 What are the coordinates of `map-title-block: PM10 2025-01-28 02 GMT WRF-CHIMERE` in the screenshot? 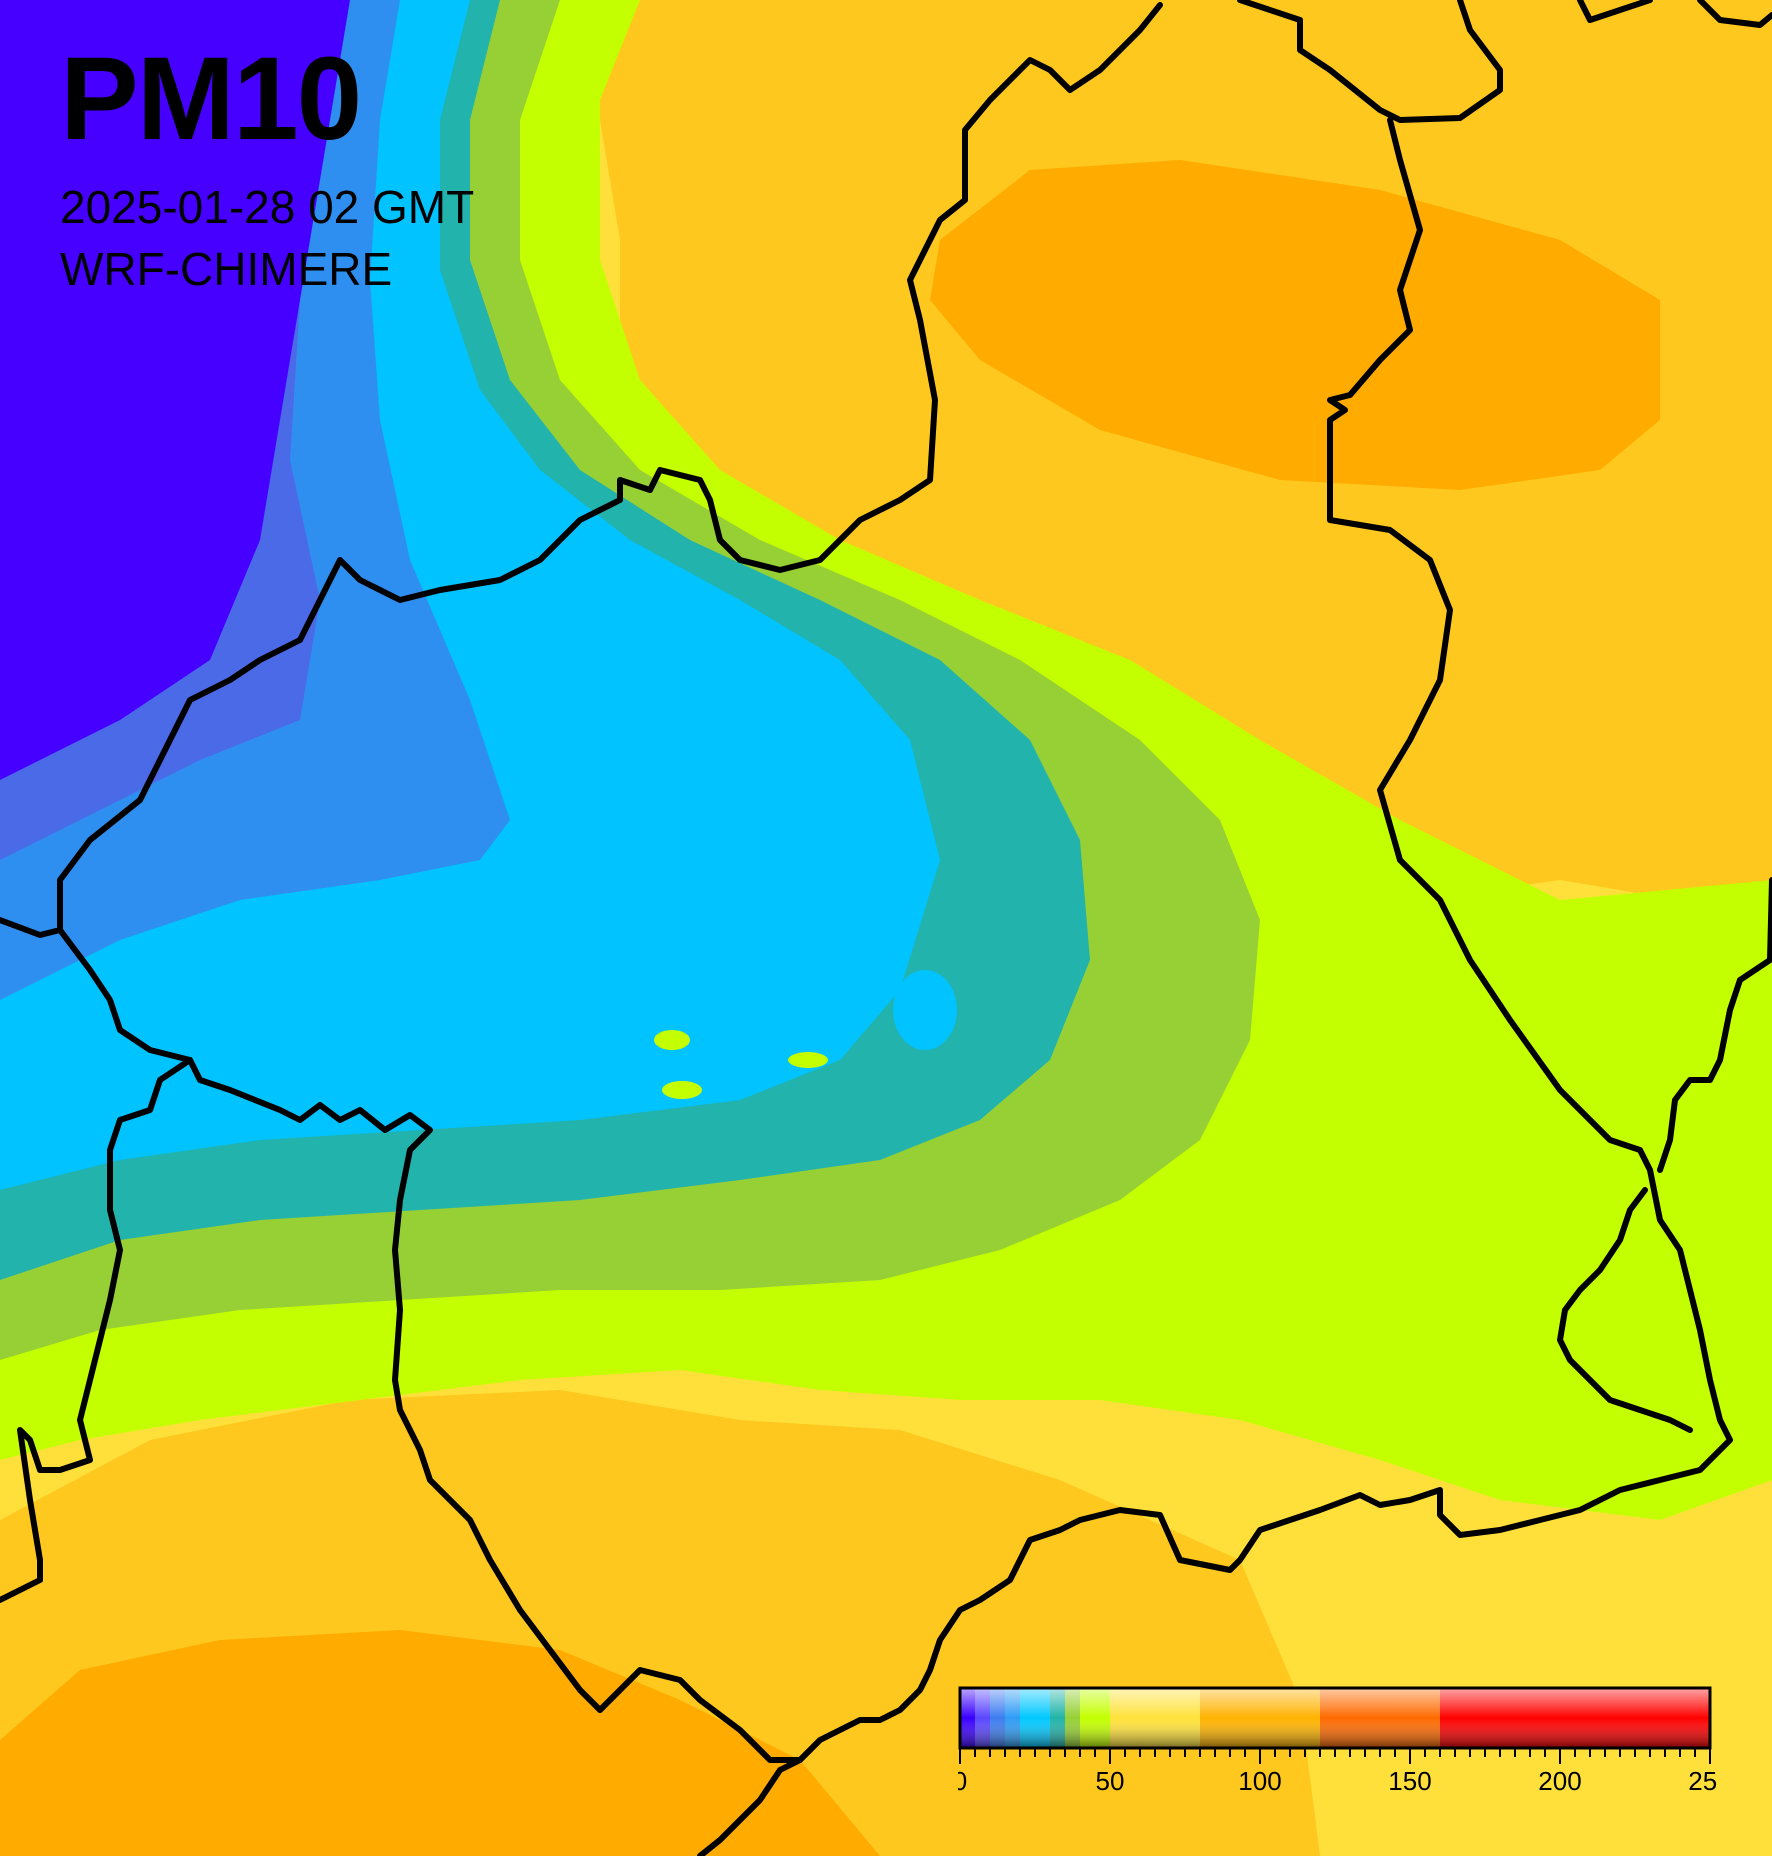 It's located at (267, 170).